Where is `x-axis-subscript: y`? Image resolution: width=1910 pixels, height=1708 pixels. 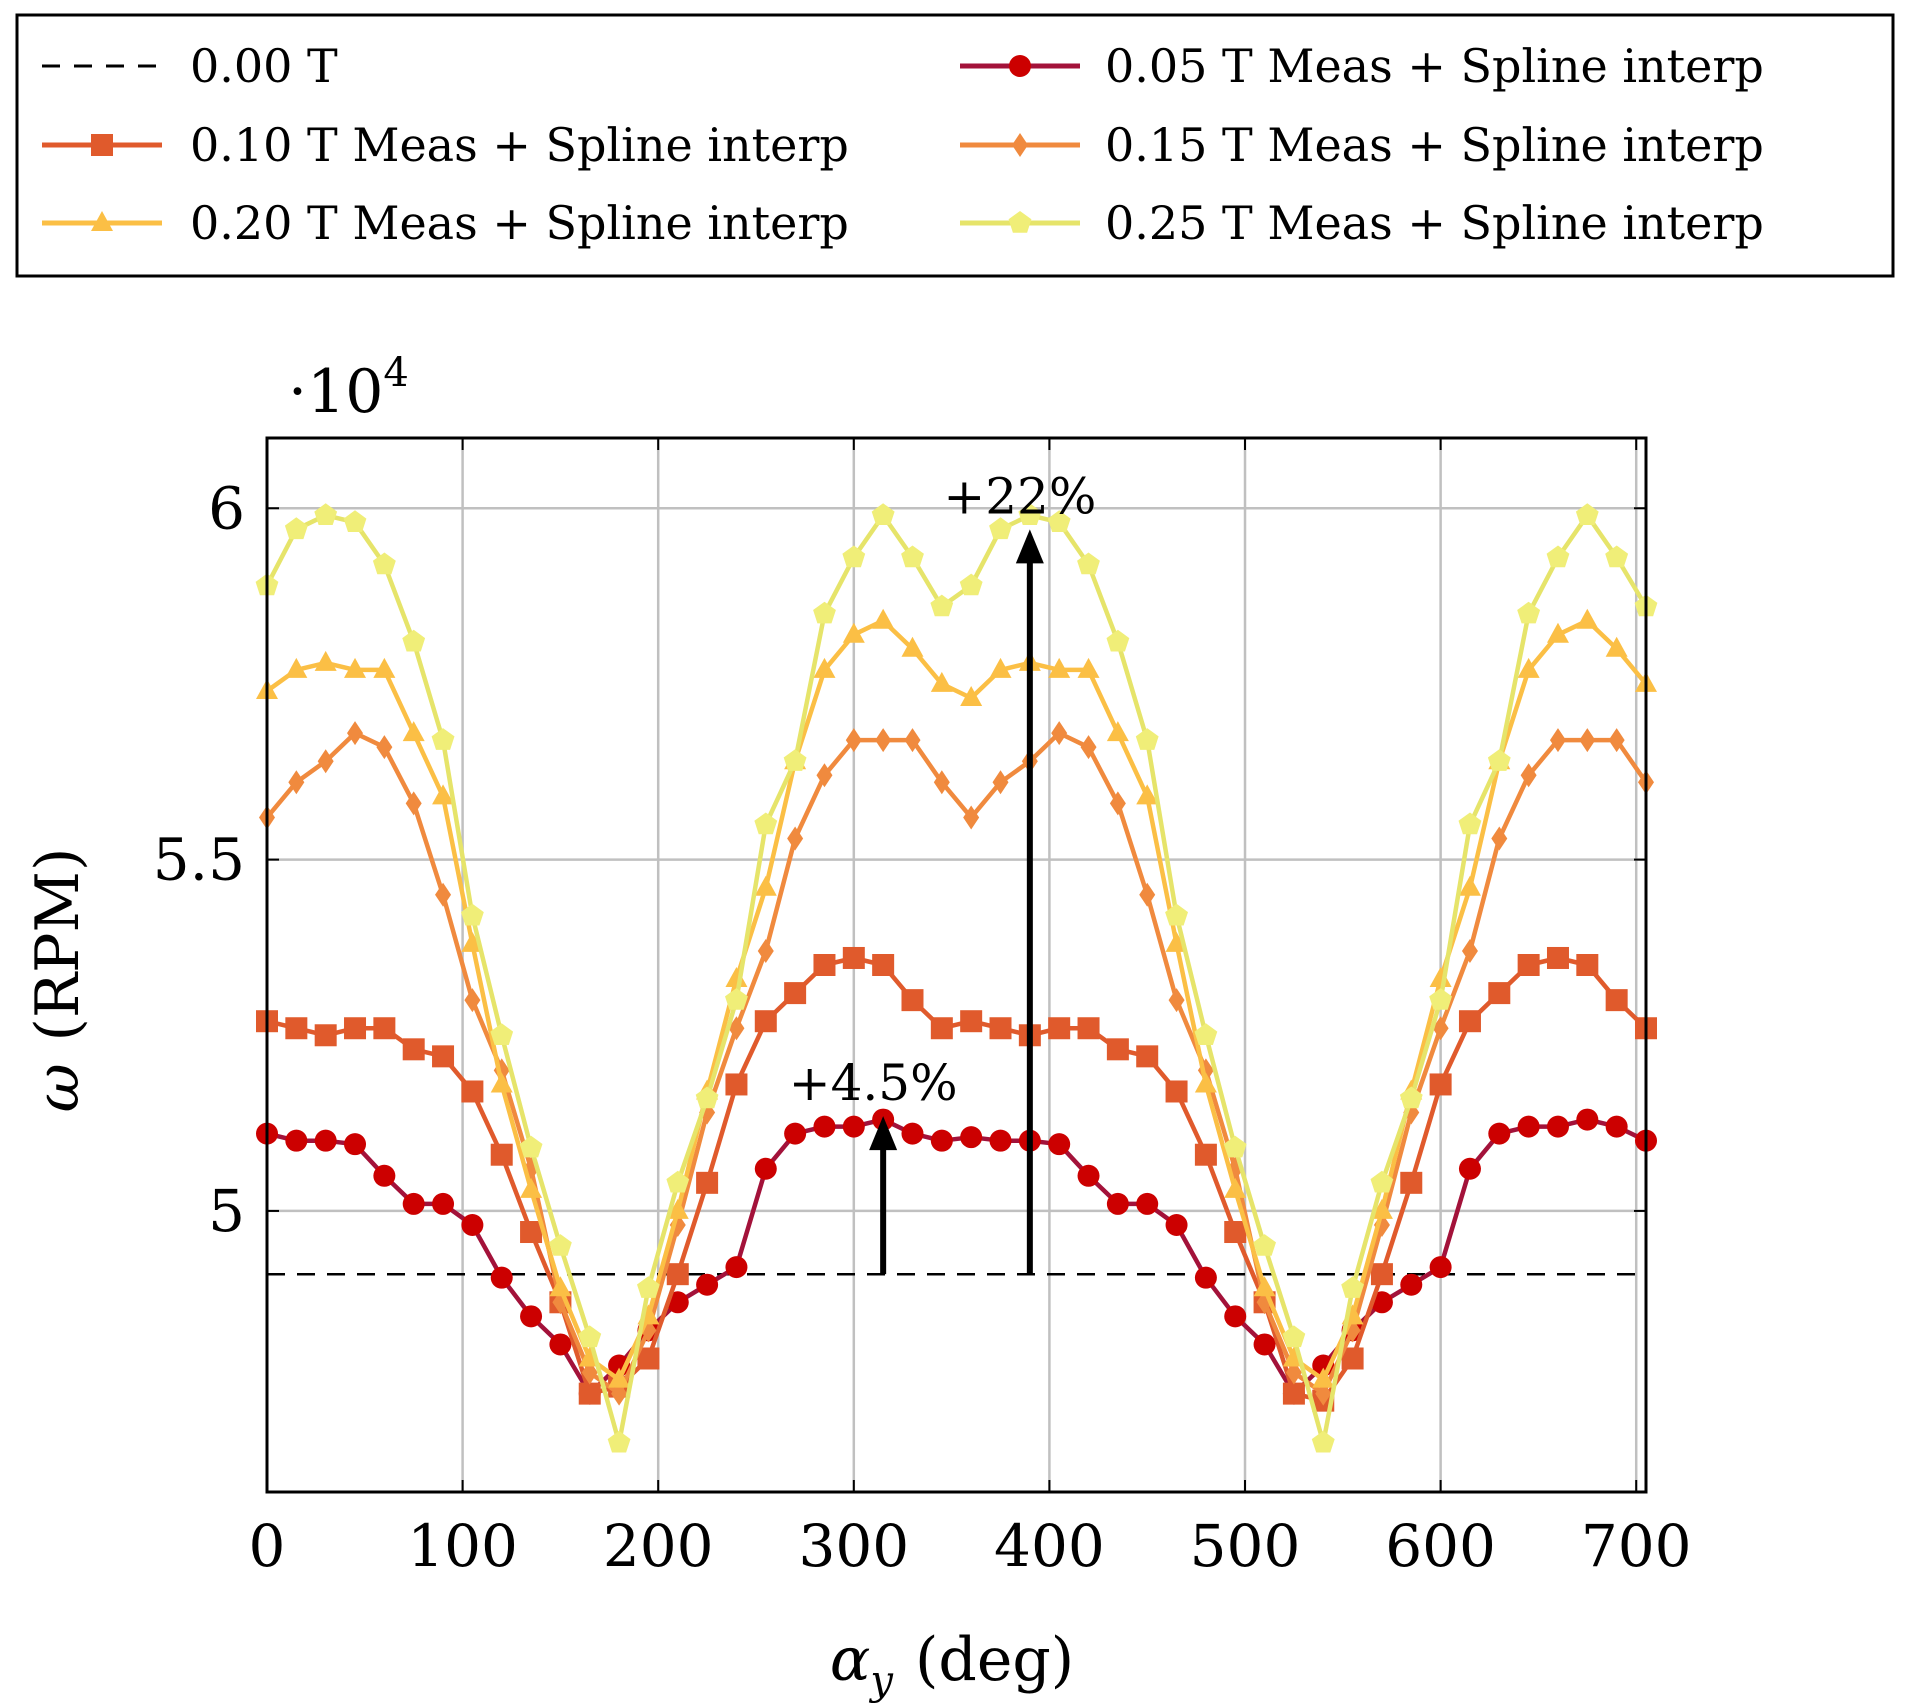 x-axis-subscript: y is located at coordinates (881, 1681).